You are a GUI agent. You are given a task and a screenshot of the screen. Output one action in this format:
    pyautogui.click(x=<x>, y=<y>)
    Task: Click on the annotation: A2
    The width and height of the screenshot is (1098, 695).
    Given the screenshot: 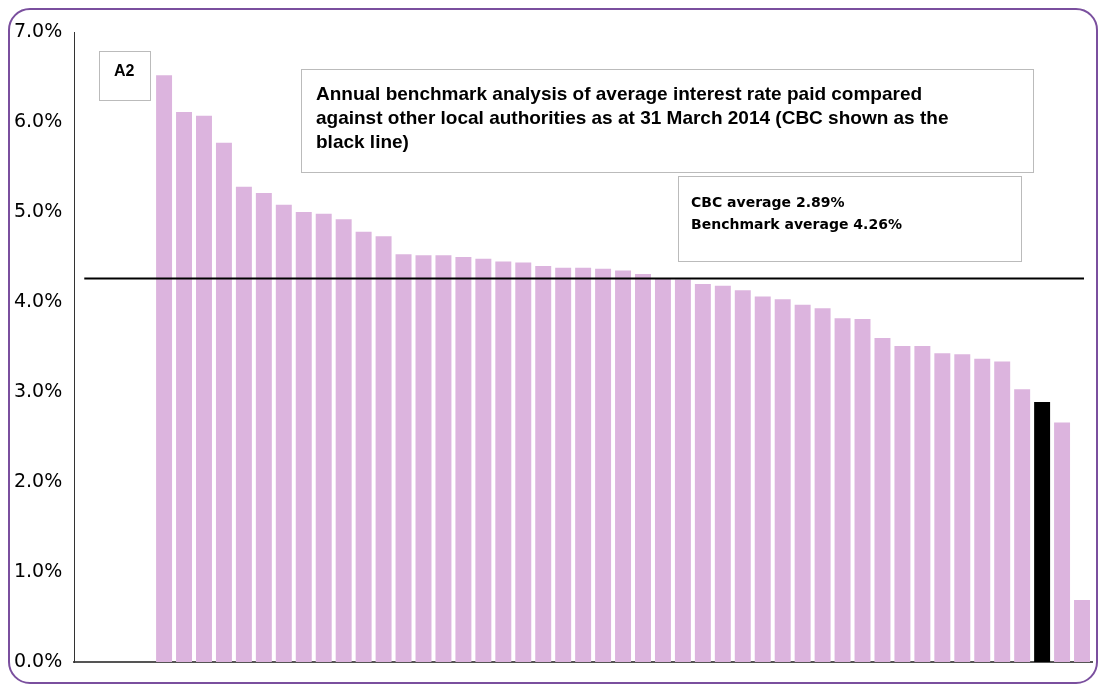 What is the action you would take?
    pyautogui.click(x=124, y=70)
    